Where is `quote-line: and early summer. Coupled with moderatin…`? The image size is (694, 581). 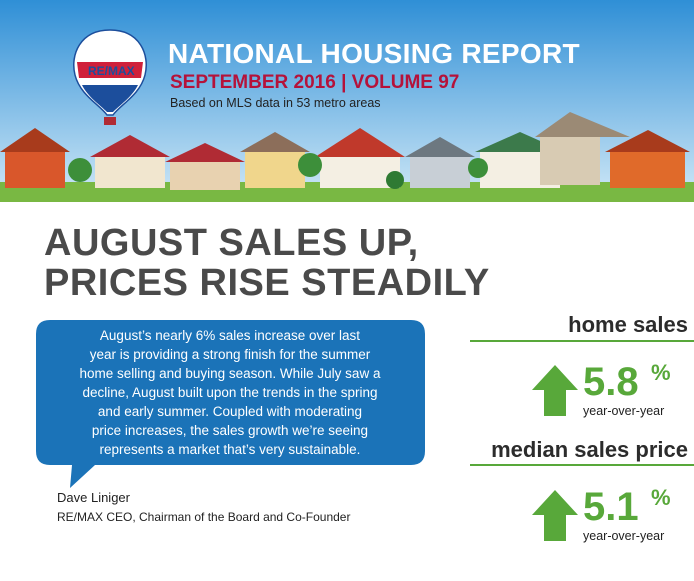
quote-line: and early summer. Coupled with moderatin… is located at coordinates (230, 411).